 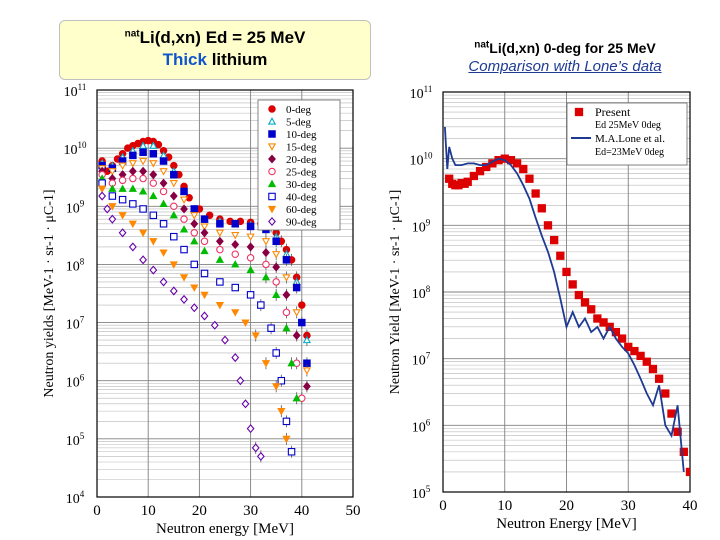 What do you see at coordinates (184, 59) in the screenshot?
I see `left-title-thick: Thick` at bounding box center [184, 59].